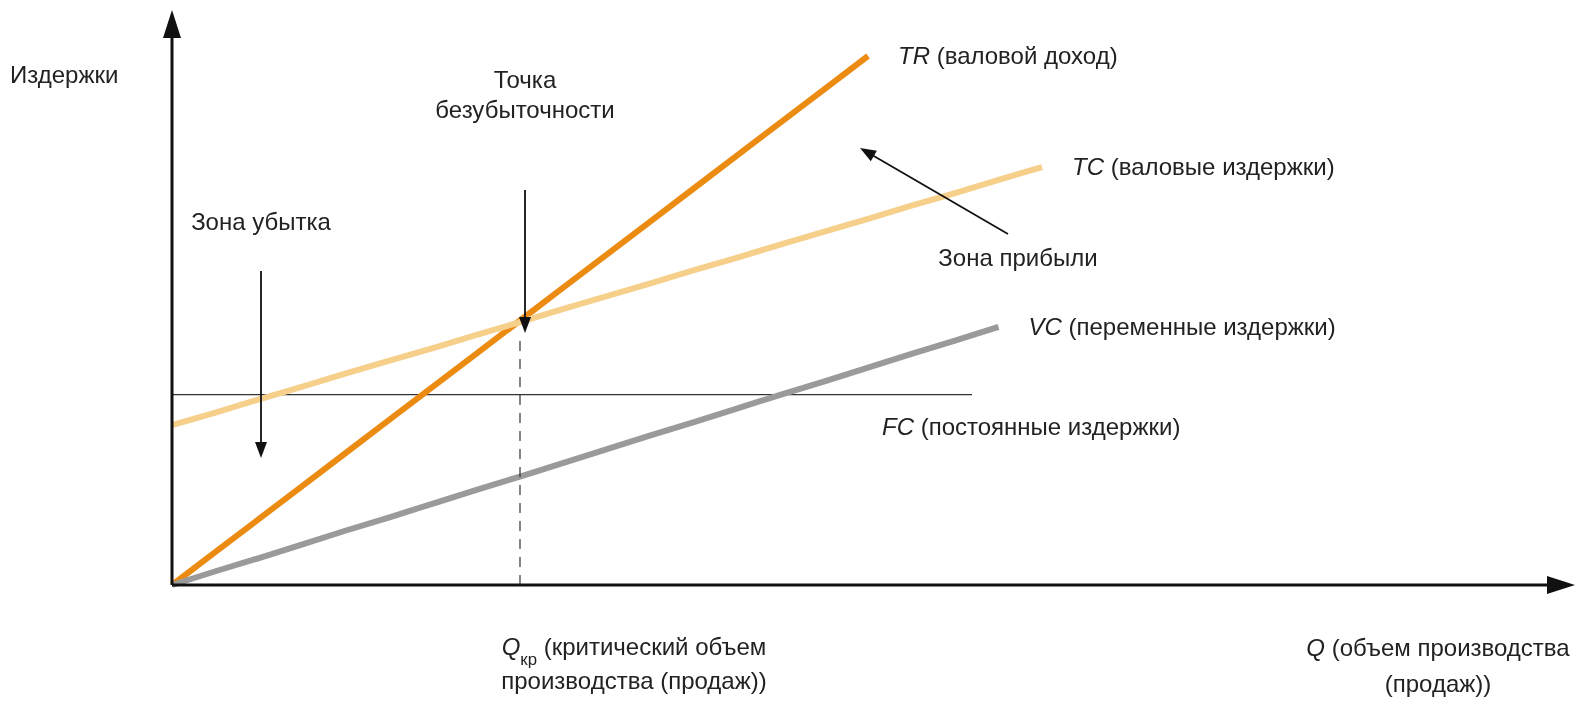 This screenshot has width=1587, height=716. I want to click on series-label: TC (валовые издержки), so click(1203, 167).